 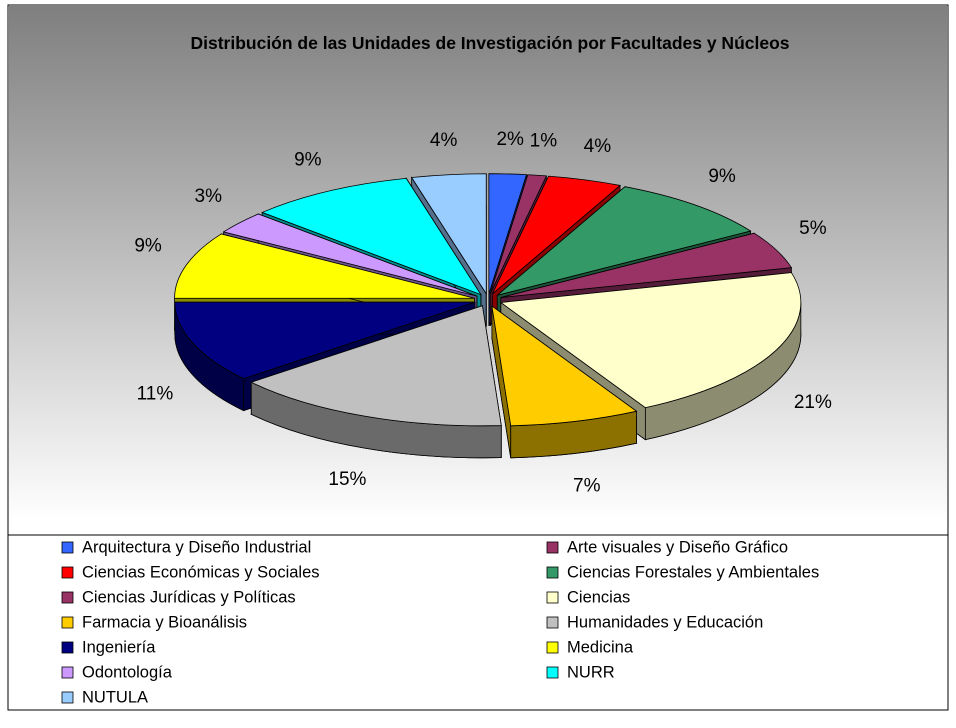 What do you see at coordinates (510, 139) in the screenshot?
I see `data-label: 2%` at bounding box center [510, 139].